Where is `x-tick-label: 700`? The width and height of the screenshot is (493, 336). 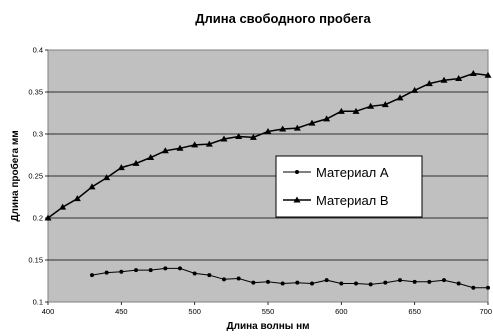
x-tick-label: 700 is located at coordinates (485, 311).